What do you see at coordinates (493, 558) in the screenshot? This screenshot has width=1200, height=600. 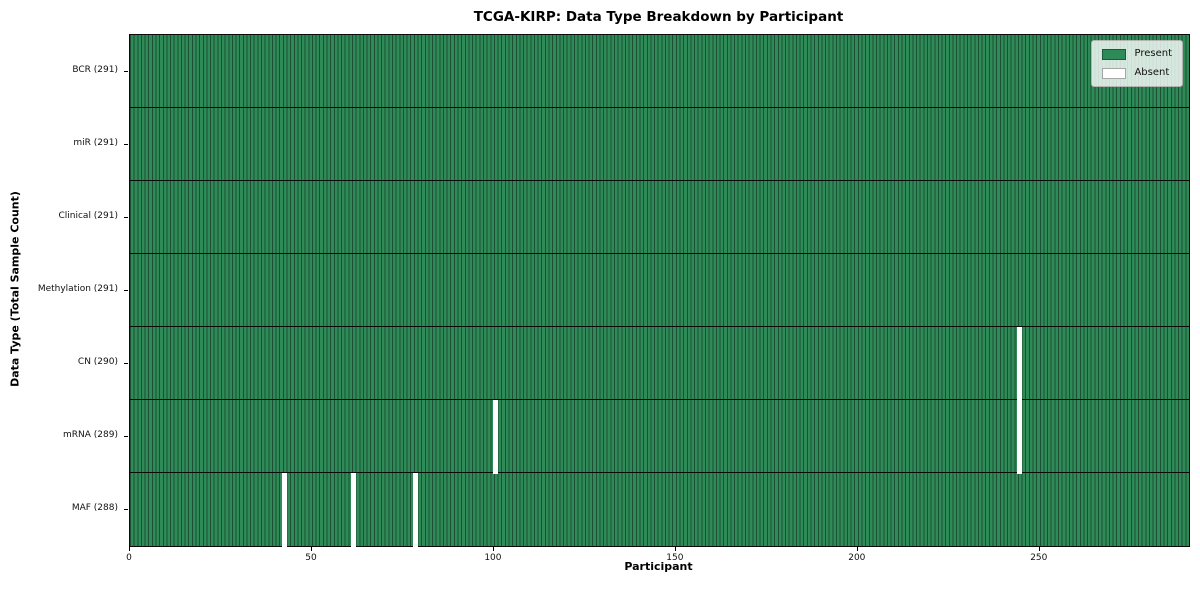 I see `x-tick-label-100: 100` at bounding box center [493, 558].